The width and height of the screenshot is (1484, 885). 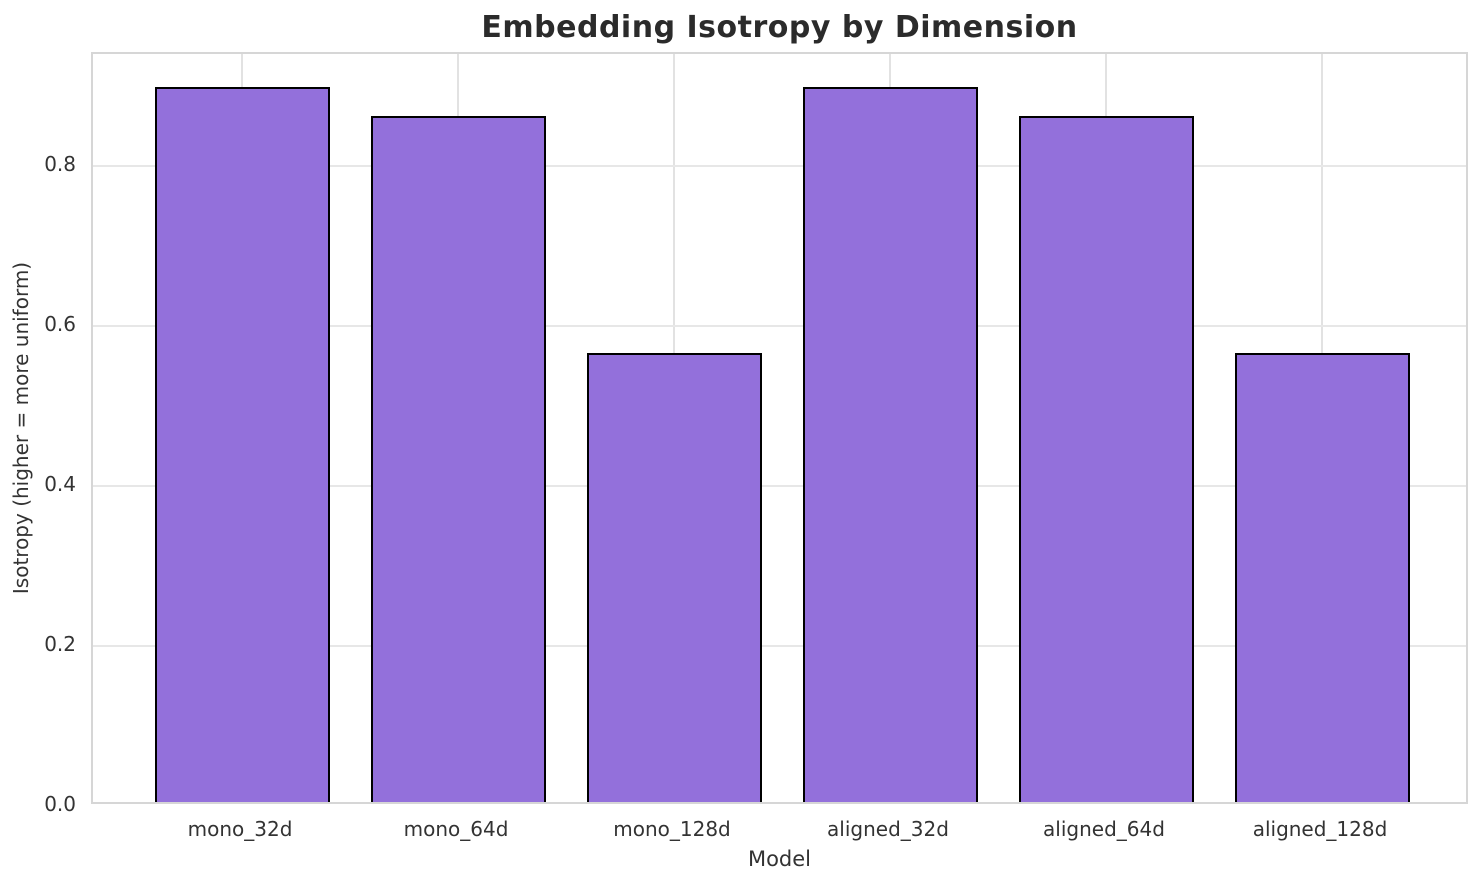 What do you see at coordinates (1104, 829) in the screenshot?
I see `x-tick-label: aligned_64d` at bounding box center [1104, 829].